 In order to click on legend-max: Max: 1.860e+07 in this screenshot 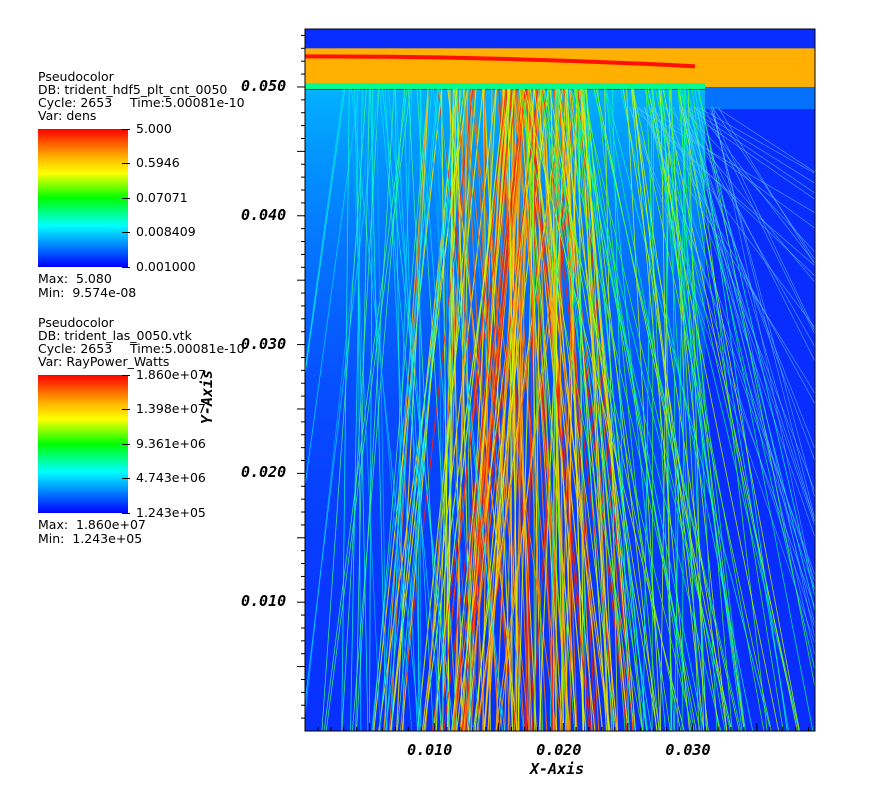, I will do `click(92, 524)`.